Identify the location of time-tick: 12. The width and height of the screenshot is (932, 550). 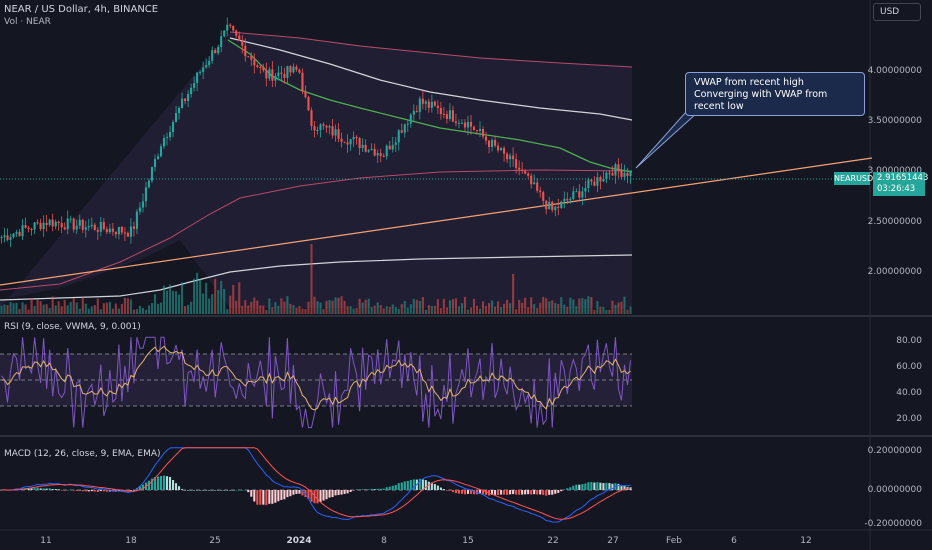
(806, 541).